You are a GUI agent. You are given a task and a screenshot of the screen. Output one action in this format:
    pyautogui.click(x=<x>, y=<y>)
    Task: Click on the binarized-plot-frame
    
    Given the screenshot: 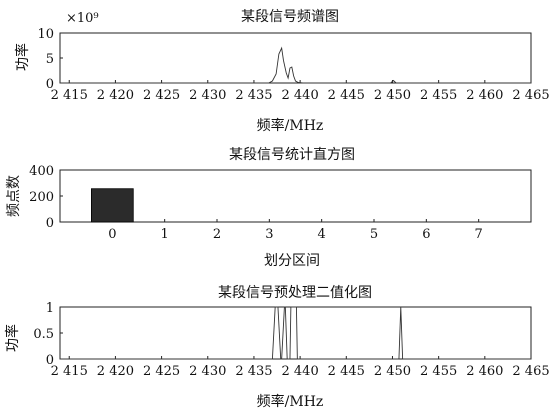 What is the action you would take?
    pyautogui.click(x=295, y=333)
    